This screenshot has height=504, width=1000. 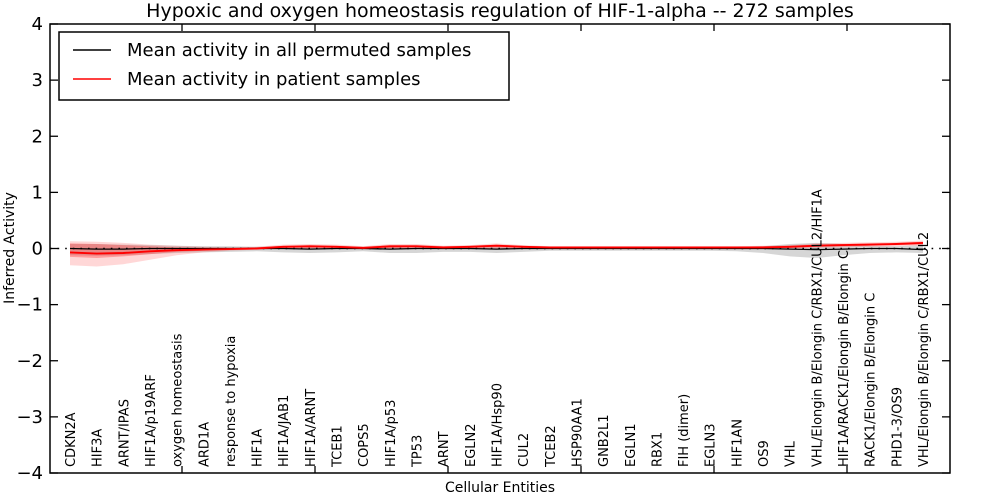 What do you see at coordinates (311, 428) in the screenshot?
I see `x-tick-label: HIF1A/ARNT` at bounding box center [311, 428].